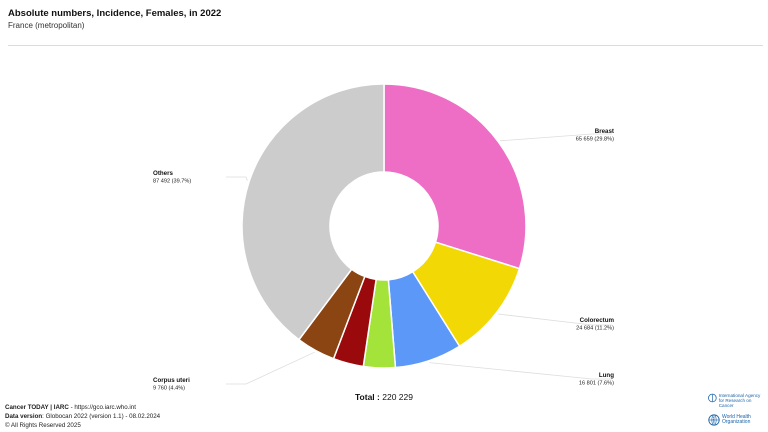 The width and height of the screenshot is (768, 432). I want to click on slice-name-others: Others, so click(163, 173).